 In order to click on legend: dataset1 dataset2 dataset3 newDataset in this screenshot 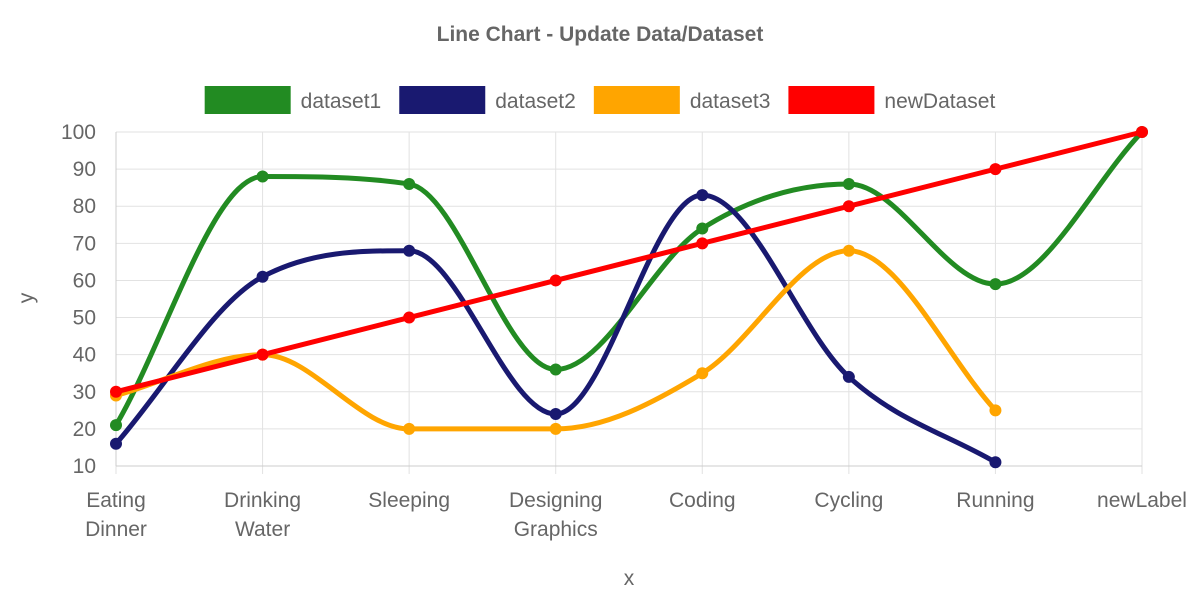, I will do `click(599, 100)`.